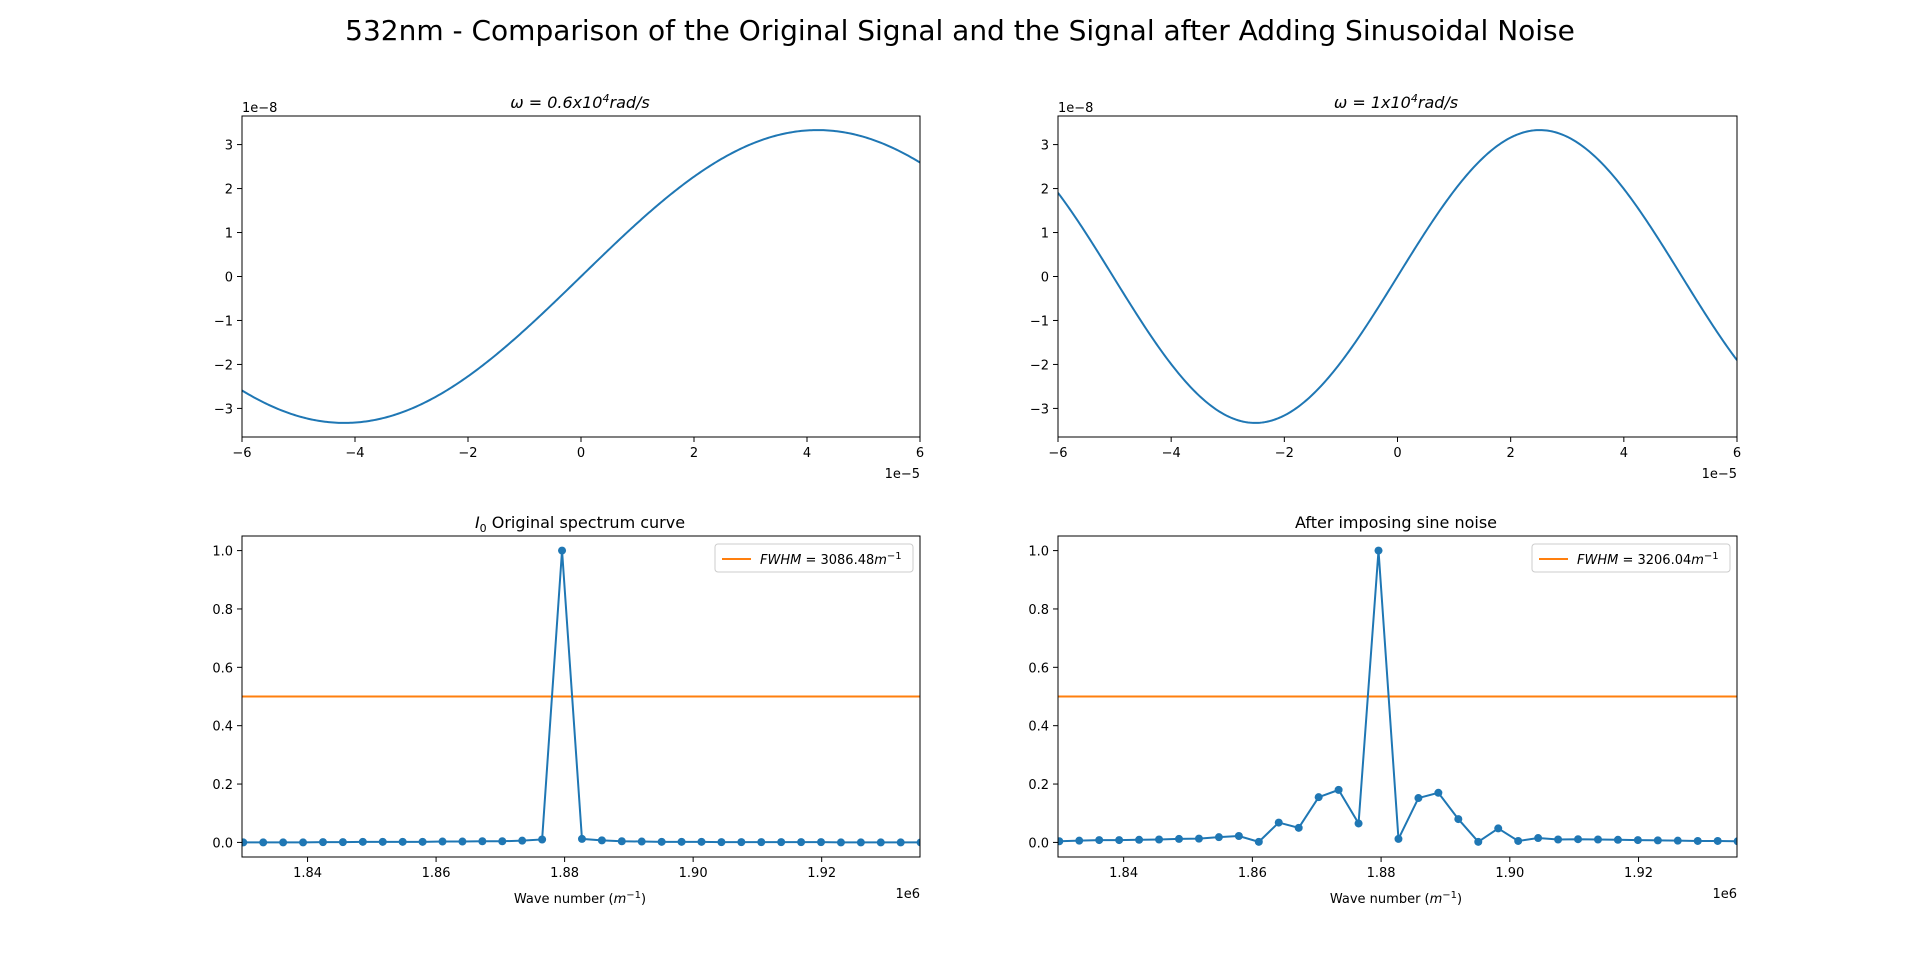 This screenshot has height=961, width=1920. I want to click on x-tick-label: 1.92, so click(821, 873).